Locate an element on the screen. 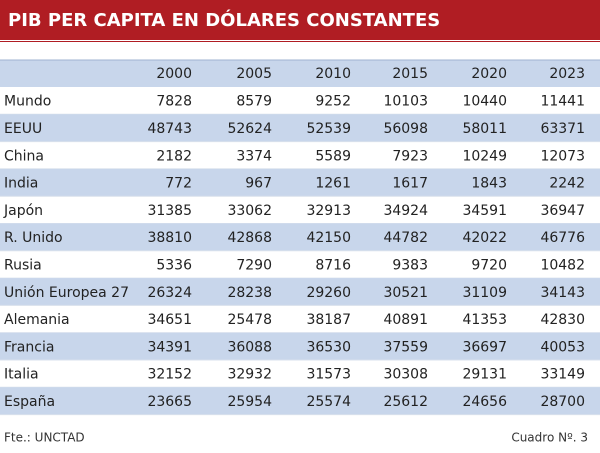 This screenshot has height=453, width=600. title-bar is located at coordinates (300, 20).